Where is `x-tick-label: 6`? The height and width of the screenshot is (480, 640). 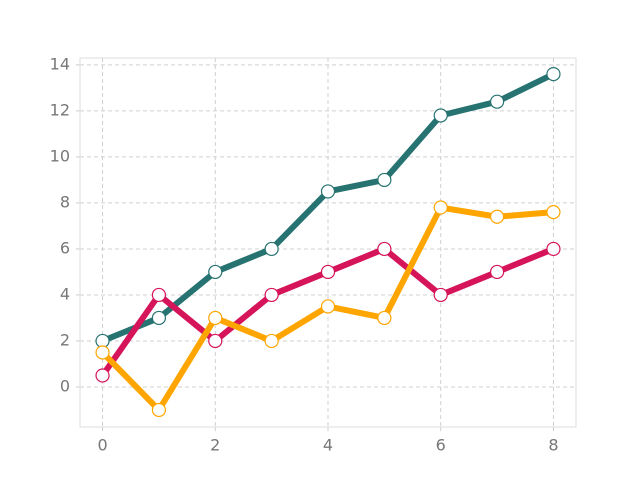 x-tick-label: 6 is located at coordinates (441, 445).